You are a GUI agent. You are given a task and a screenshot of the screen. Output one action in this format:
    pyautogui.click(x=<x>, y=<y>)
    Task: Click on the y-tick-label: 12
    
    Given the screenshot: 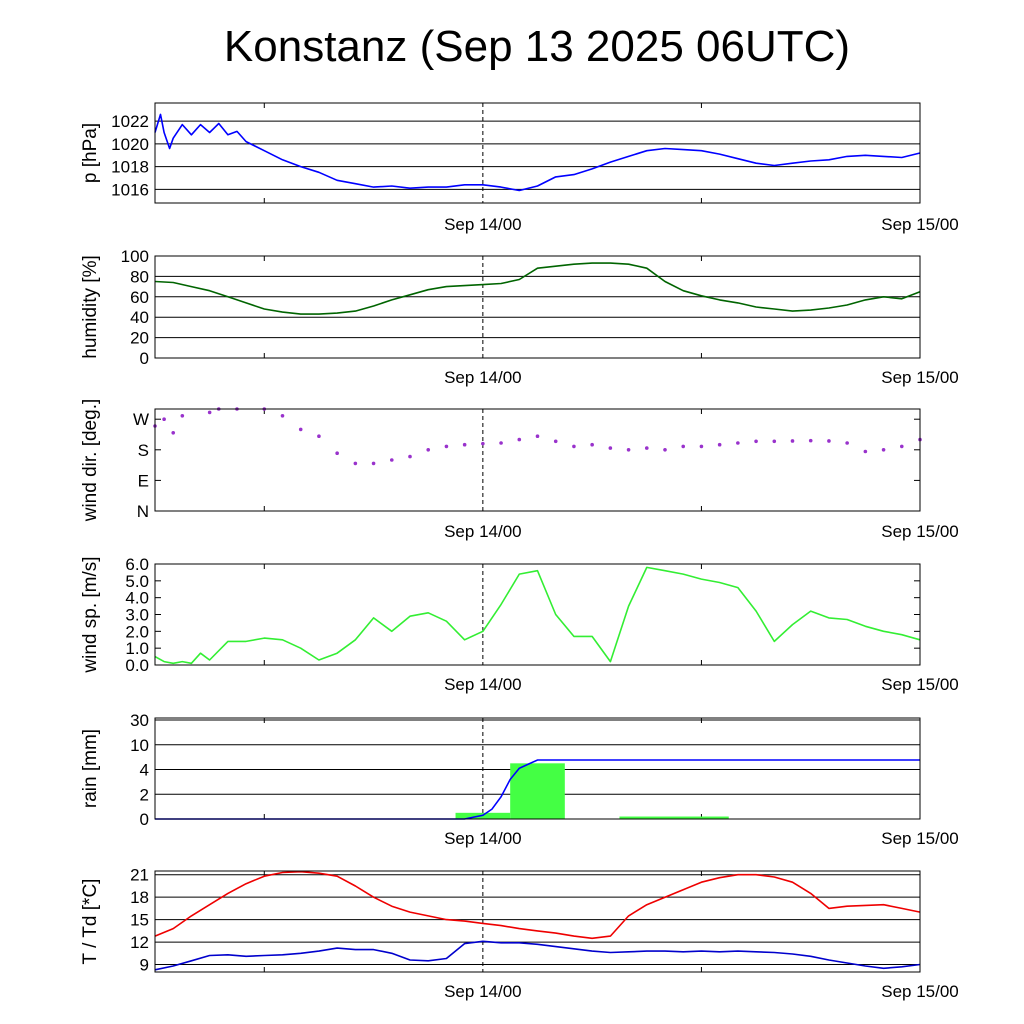 What is the action you would take?
    pyautogui.click(x=139, y=942)
    